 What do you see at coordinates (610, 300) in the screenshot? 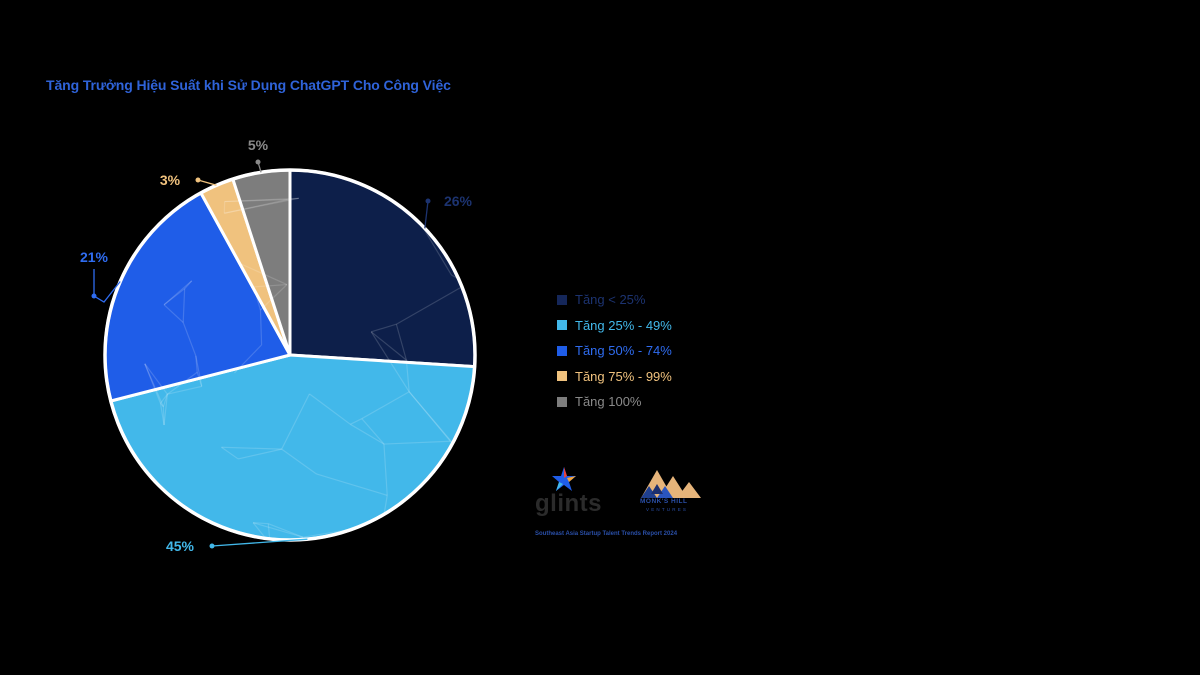
I see `legend-label: Tăng < 25%` at bounding box center [610, 300].